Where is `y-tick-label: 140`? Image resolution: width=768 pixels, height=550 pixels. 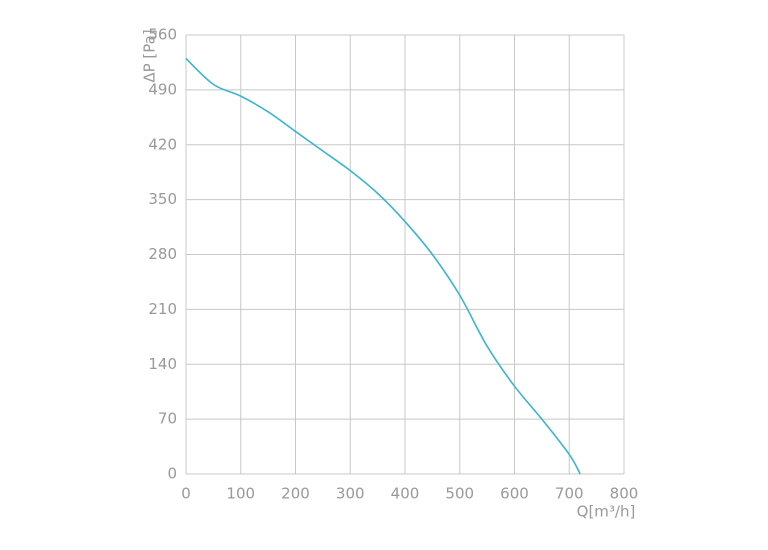
y-tick-label: 140 is located at coordinates (162, 364).